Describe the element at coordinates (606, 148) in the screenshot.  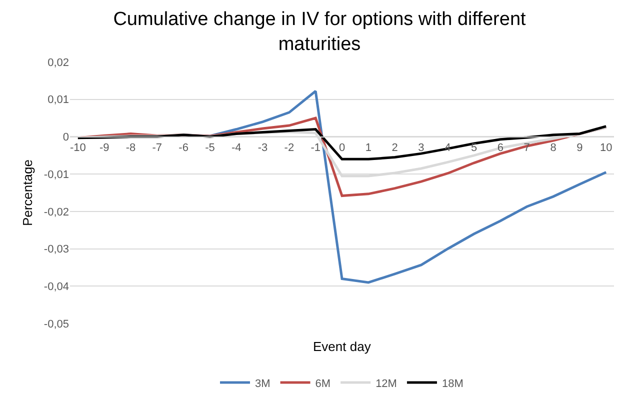
I see `x-tick-label: 10` at that location.